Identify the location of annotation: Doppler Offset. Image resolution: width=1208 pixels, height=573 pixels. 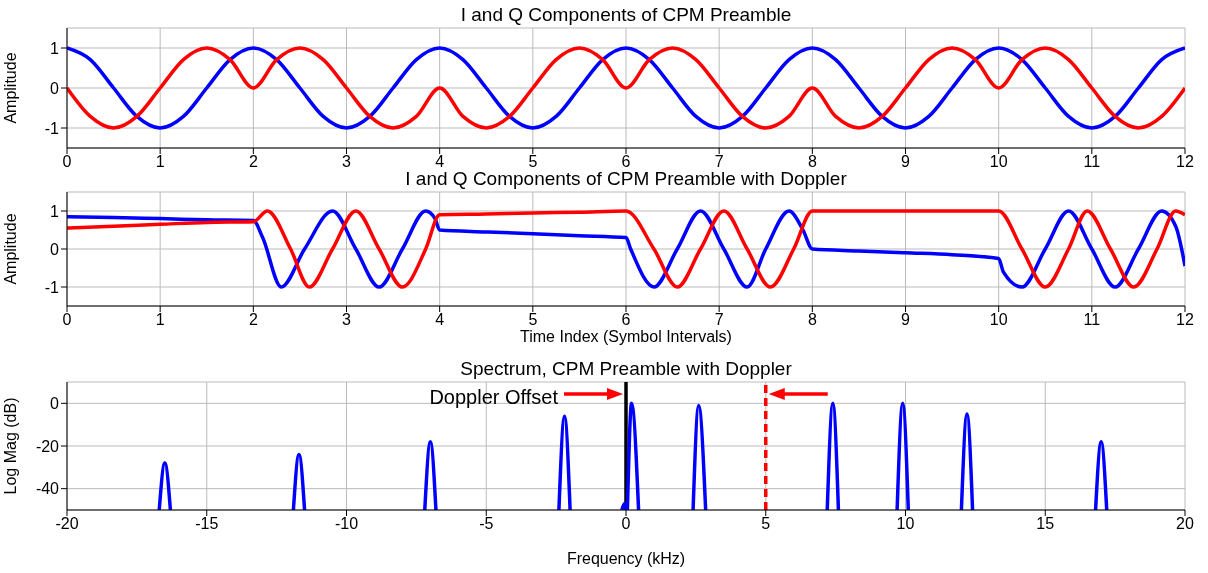
(494, 397).